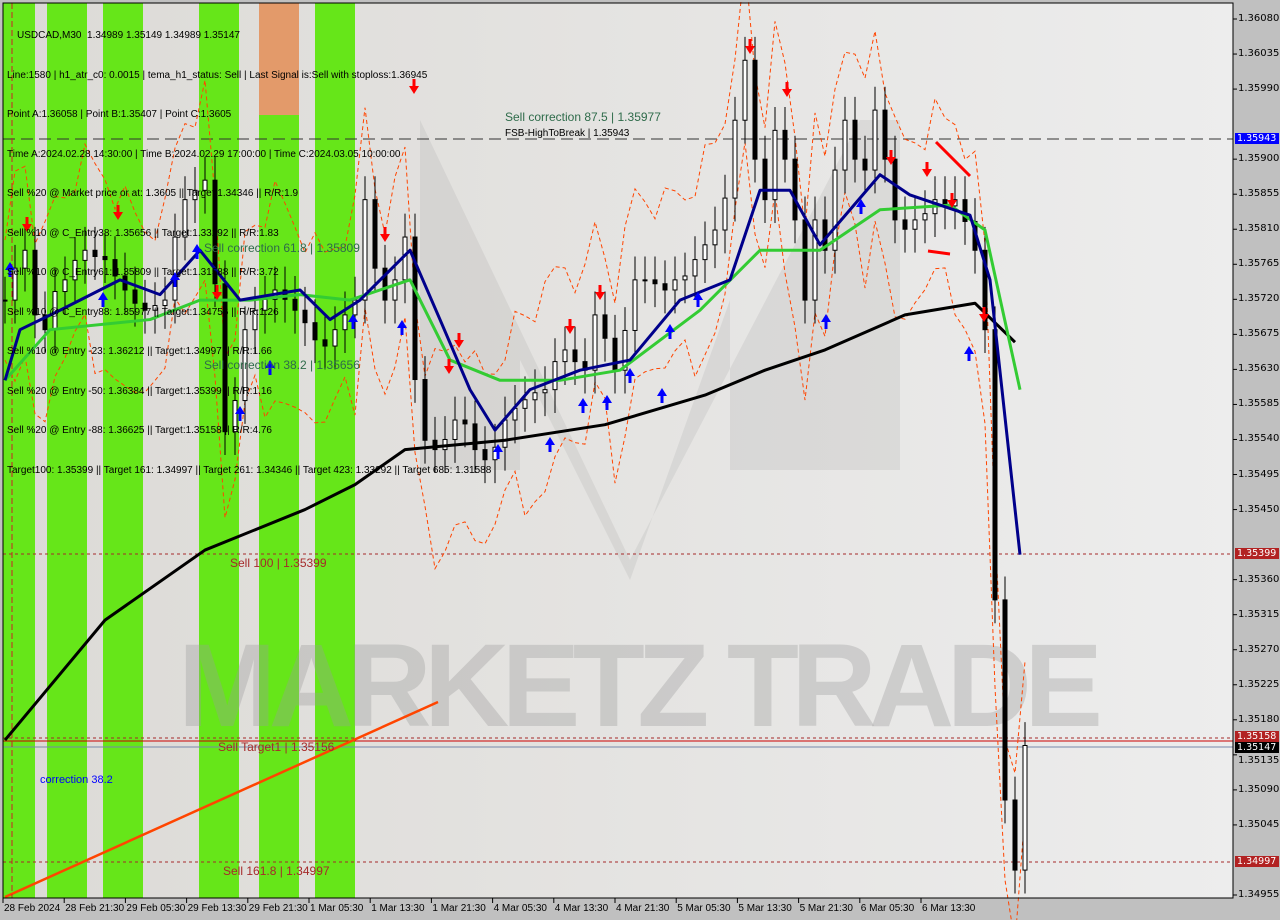 This screenshot has width=1280, height=920. What do you see at coordinates (76, 780) in the screenshot?
I see `correction-382-blue-label: correction 38.2` at bounding box center [76, 780].